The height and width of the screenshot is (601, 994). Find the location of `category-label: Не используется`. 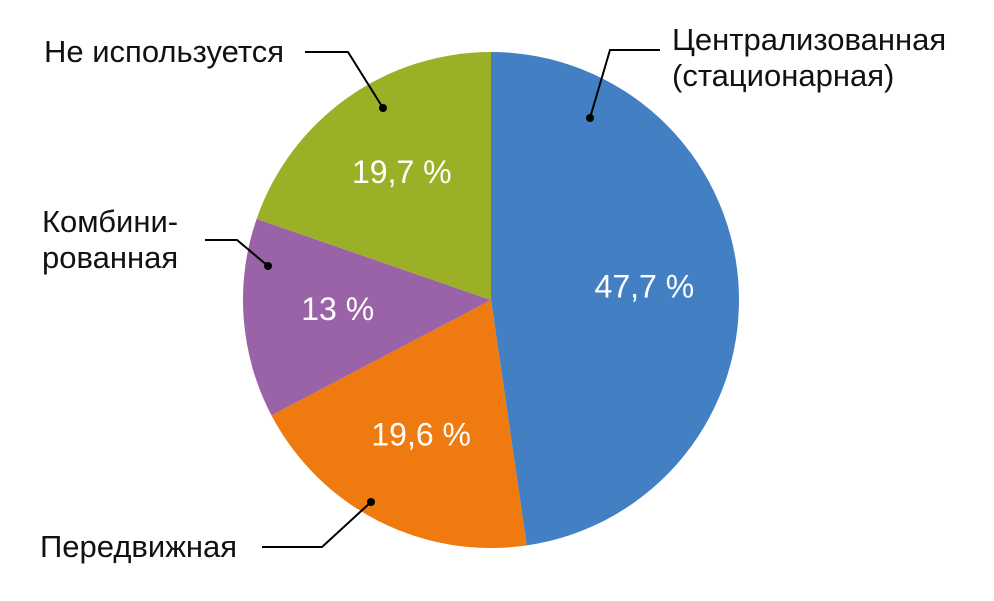

category-label: Не используется is located at coordinates (164, 51).